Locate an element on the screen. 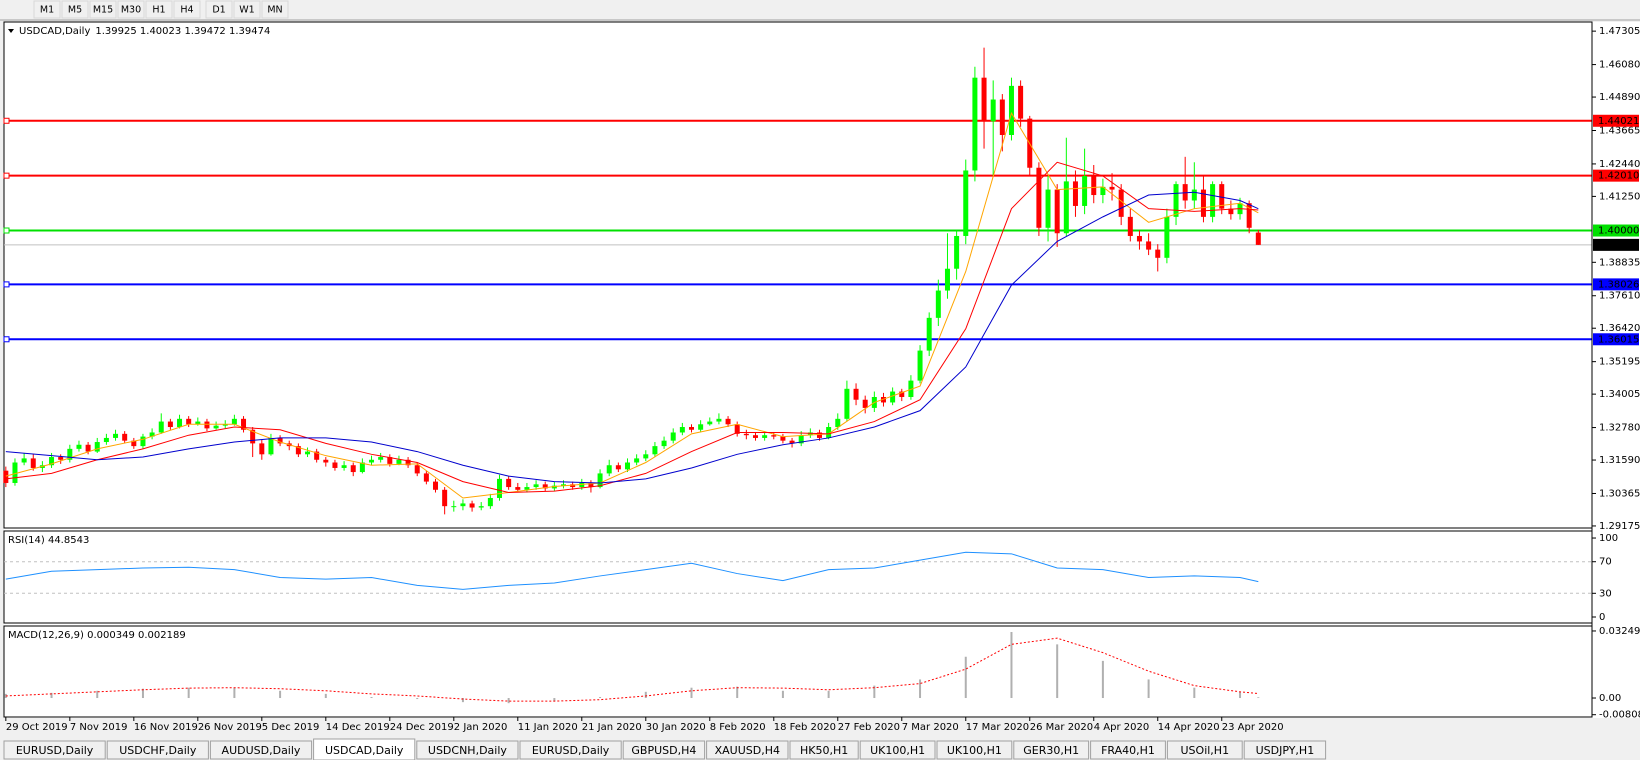 Image resolution: width=1640 pixels, height=760 pixels. tab-label: AUDUSD,Daily is located at coordinates (261, 750).